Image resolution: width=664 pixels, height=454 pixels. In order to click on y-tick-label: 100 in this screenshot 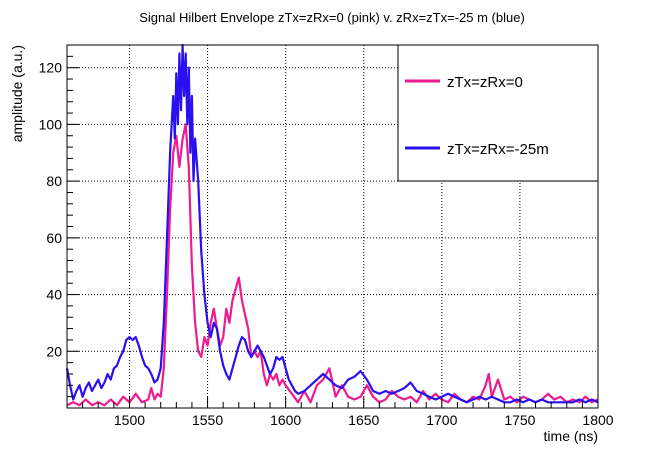, I will do `click(51, 124)`.